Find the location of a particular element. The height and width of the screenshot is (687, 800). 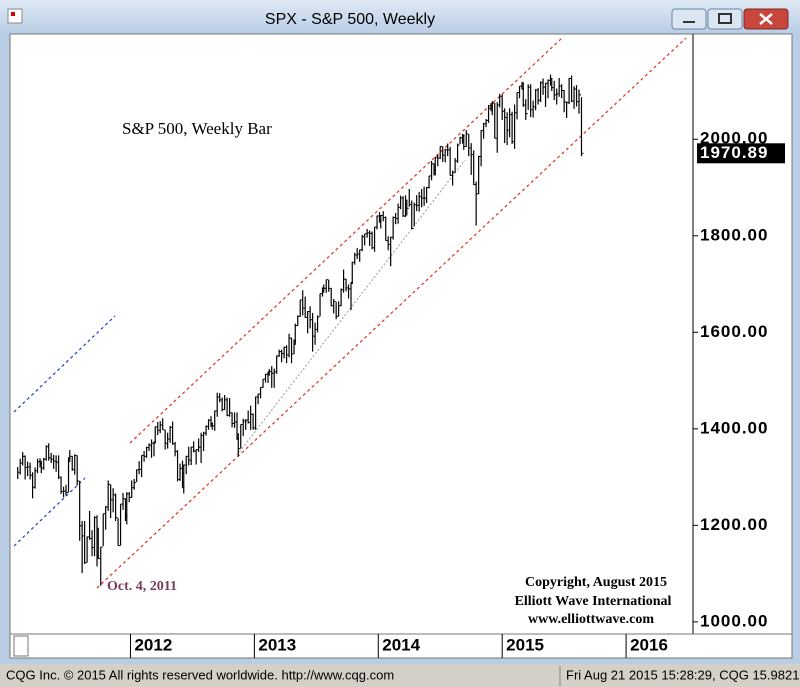

maximize-icon is located at coordinates (725, 18).